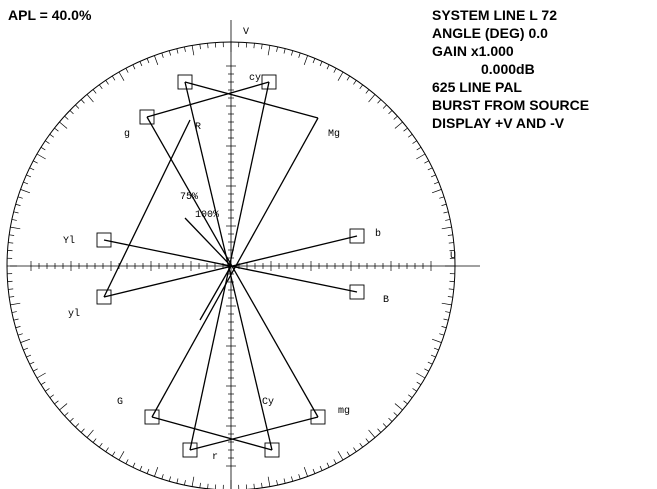 Image resolution: width=657 pixels, height=489 pixels. I want to click on vector-label: cy, so click(255, 78).